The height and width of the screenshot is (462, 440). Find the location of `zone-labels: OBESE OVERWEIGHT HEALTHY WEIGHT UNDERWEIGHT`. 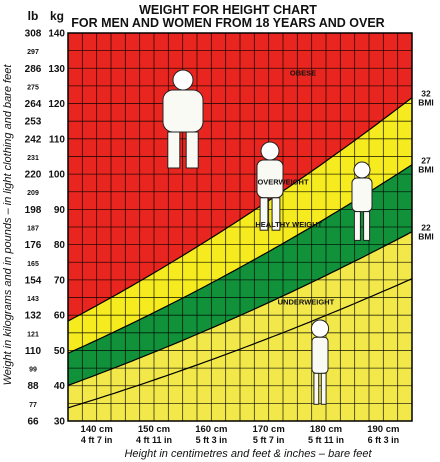

zone-labels: OBESE OVERWEIGHT HEALTHY WEIGHT UNDERWEIGHT is located at coordinates (294, 187).